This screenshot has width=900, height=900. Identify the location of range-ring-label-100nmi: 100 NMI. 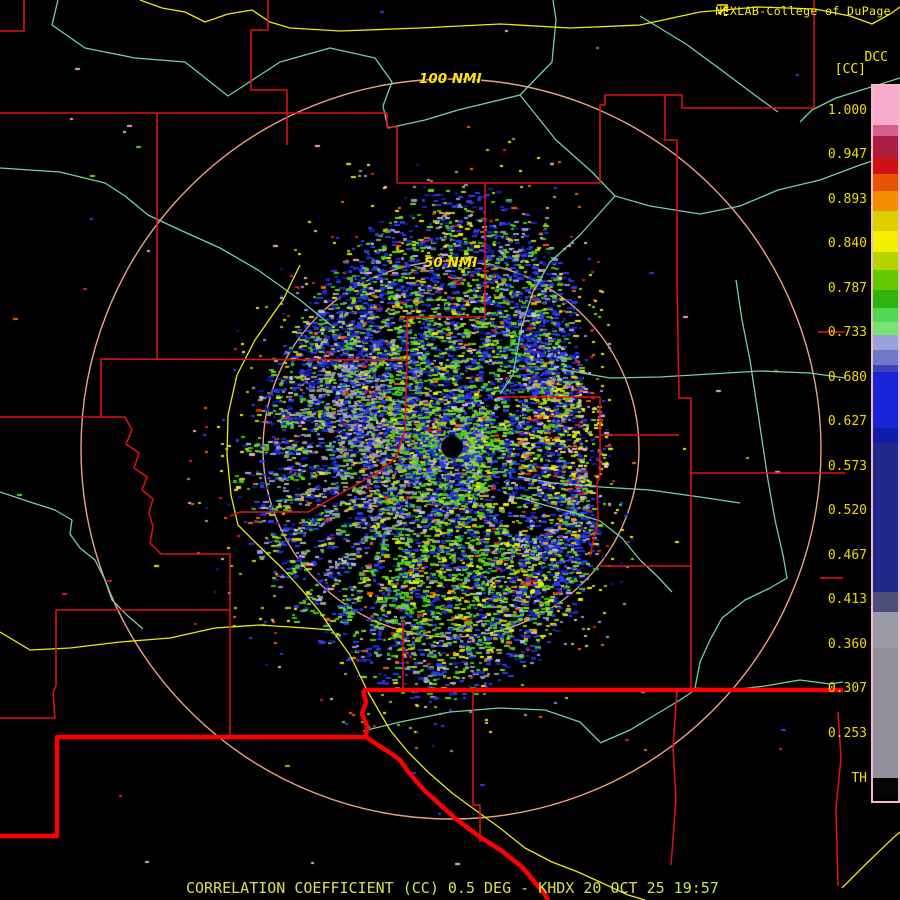
(450, 79).